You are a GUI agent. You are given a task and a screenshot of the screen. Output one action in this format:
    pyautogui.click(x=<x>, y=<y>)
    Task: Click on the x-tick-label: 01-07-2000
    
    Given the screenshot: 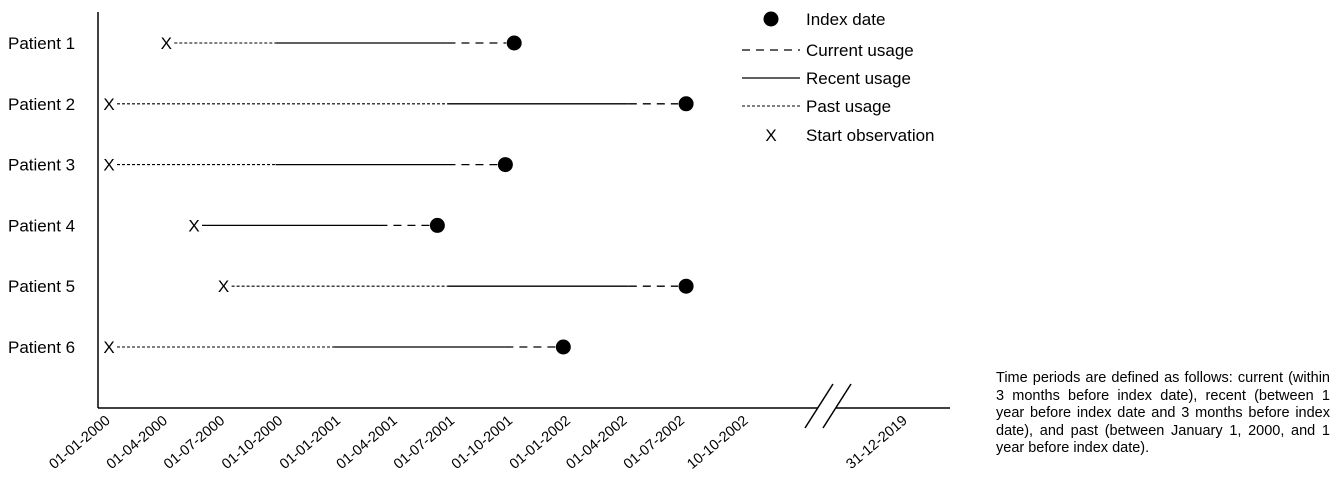 What is the action you would take?
    pyautogui.click(x=194, y=443)
    